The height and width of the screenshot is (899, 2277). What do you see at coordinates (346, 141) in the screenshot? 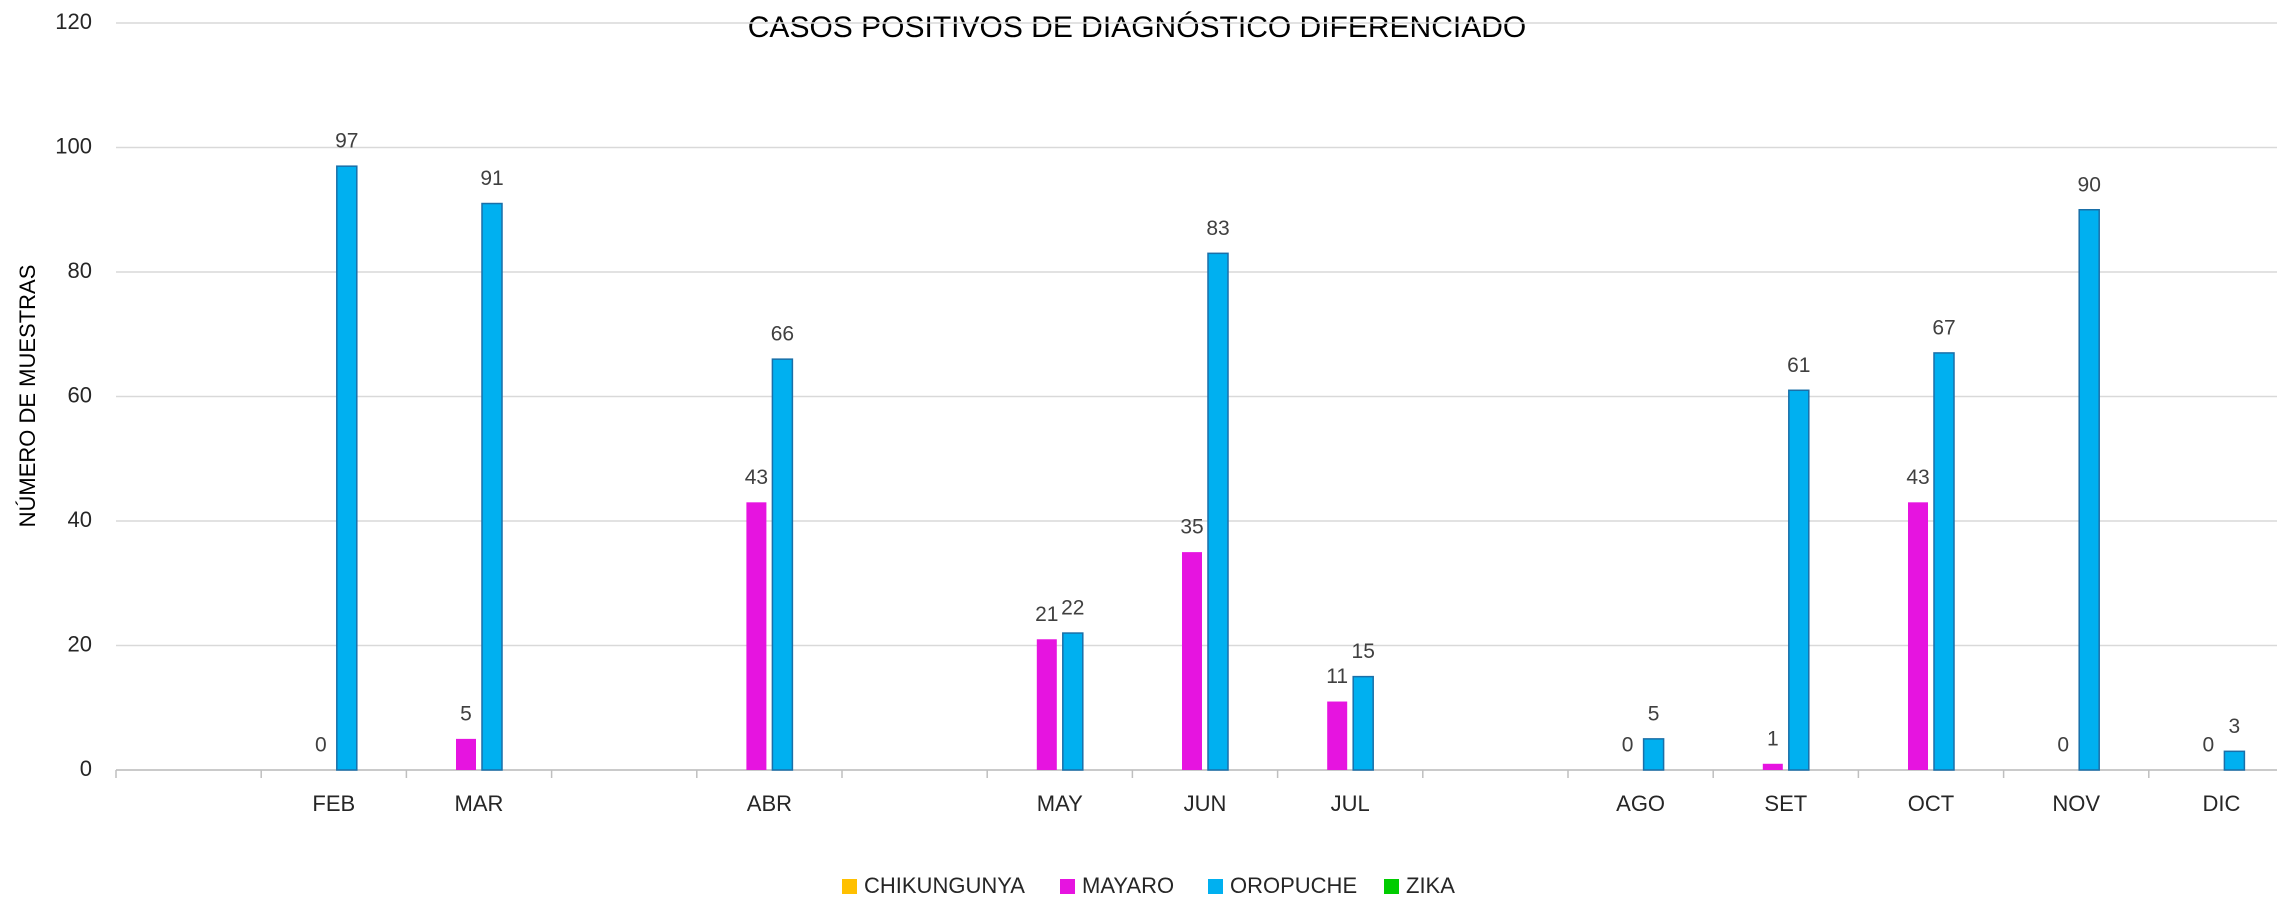
I see `data-label: 97` at bounding box center [346, 141].